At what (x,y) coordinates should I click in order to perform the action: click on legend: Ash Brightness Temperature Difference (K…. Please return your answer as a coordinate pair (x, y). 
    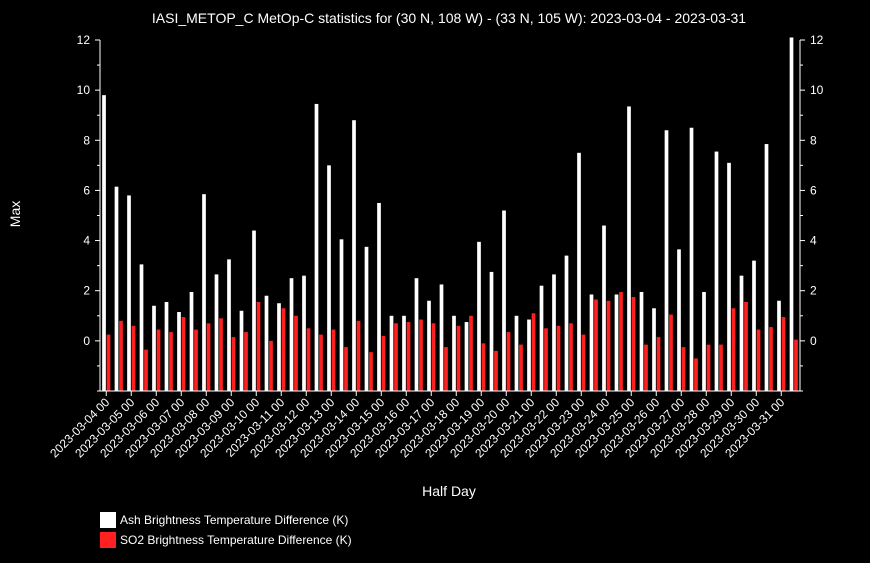
    Looking at the image, I should click on (226, 530).